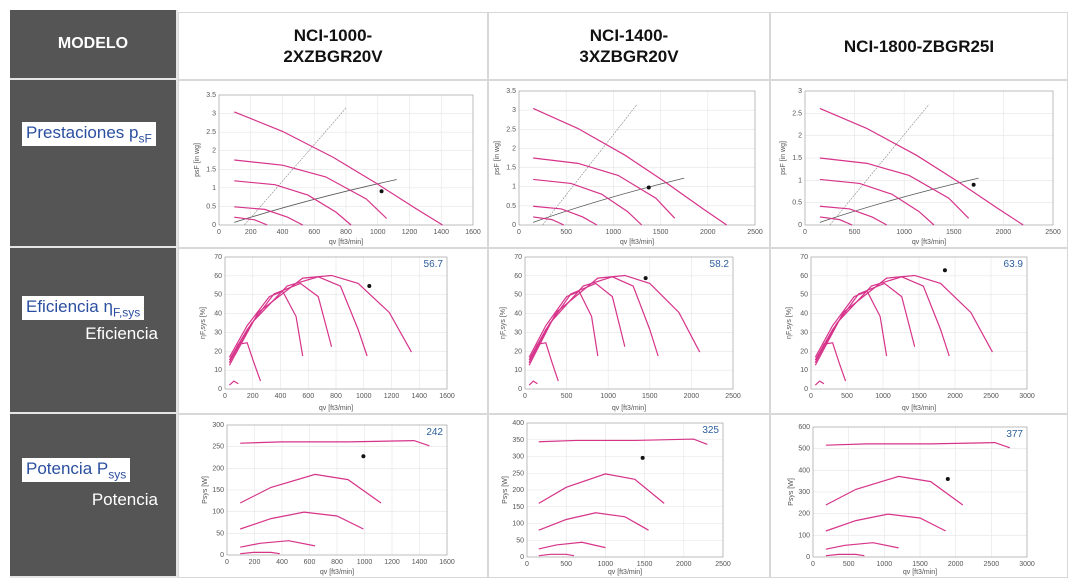 The height and width of the screenshot is (582, 1072). I want to click on model-name-3: NCI-1800-ZBGR25I, so click(919, 46).